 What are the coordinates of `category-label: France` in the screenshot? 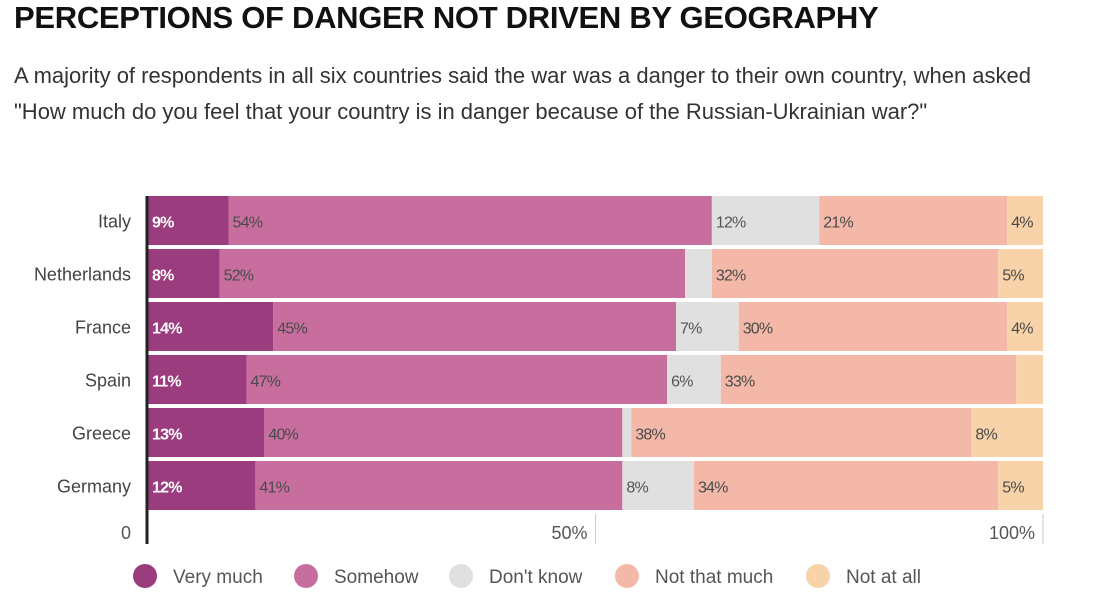 It's located at (103, 328).